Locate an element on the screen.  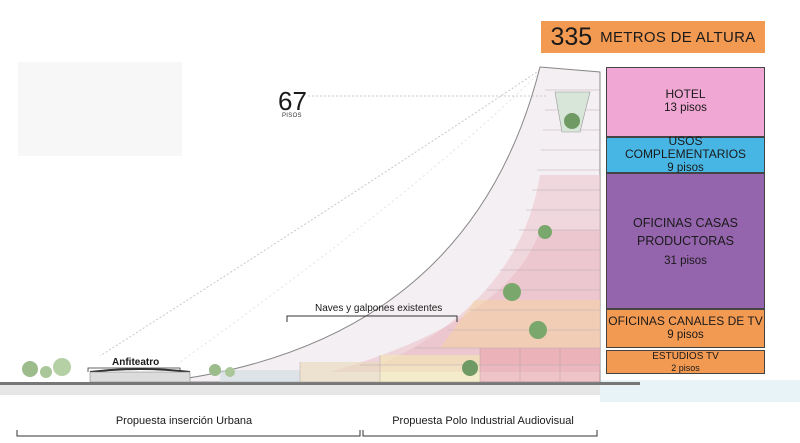
use-block-complementarios: USOS COMPLEMENTARIOS 9 pisos is located at coordinates (685, 154).